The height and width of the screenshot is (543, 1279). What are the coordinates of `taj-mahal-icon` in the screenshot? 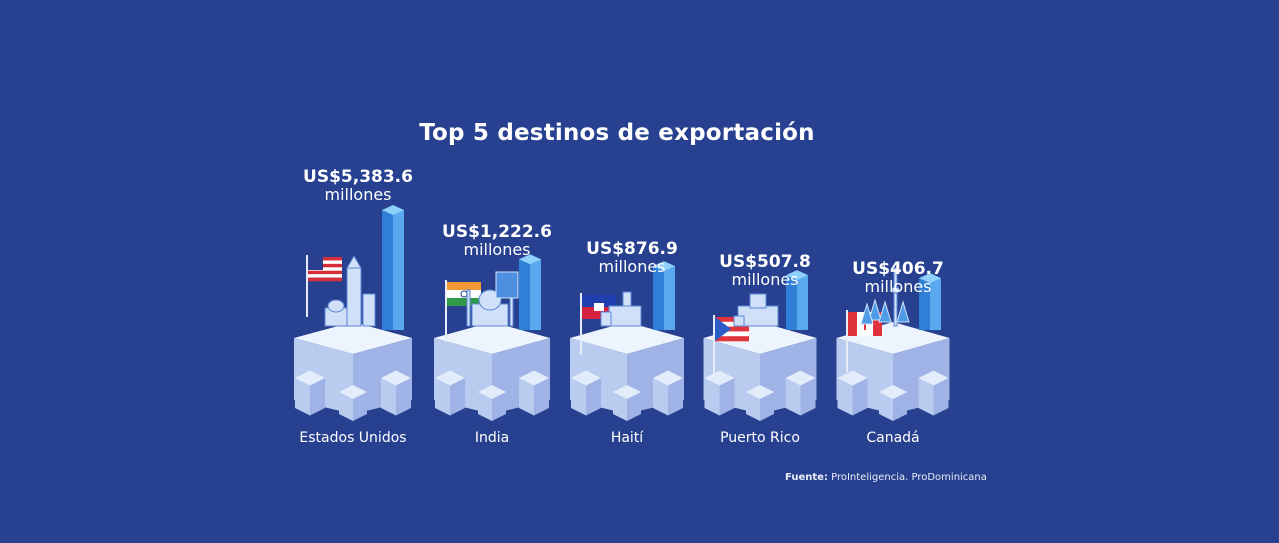 It's located at (492, 299).